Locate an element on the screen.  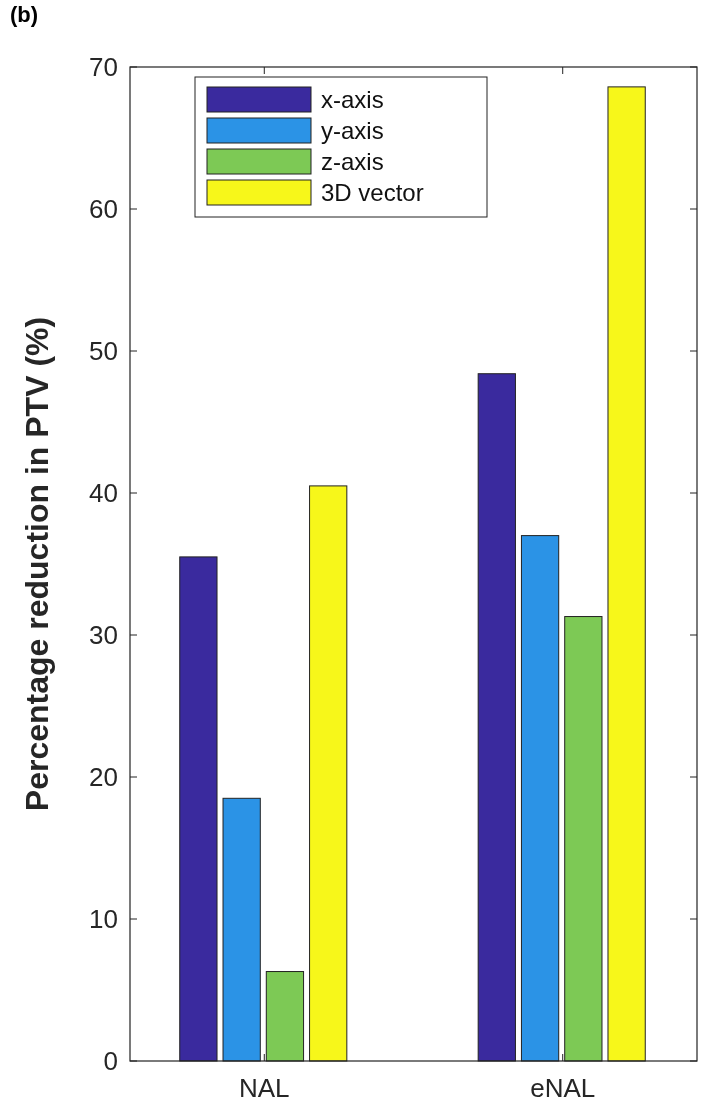
y-axis-title: Percentage reduction in PTV (%) is located at coordinates (37, 564).